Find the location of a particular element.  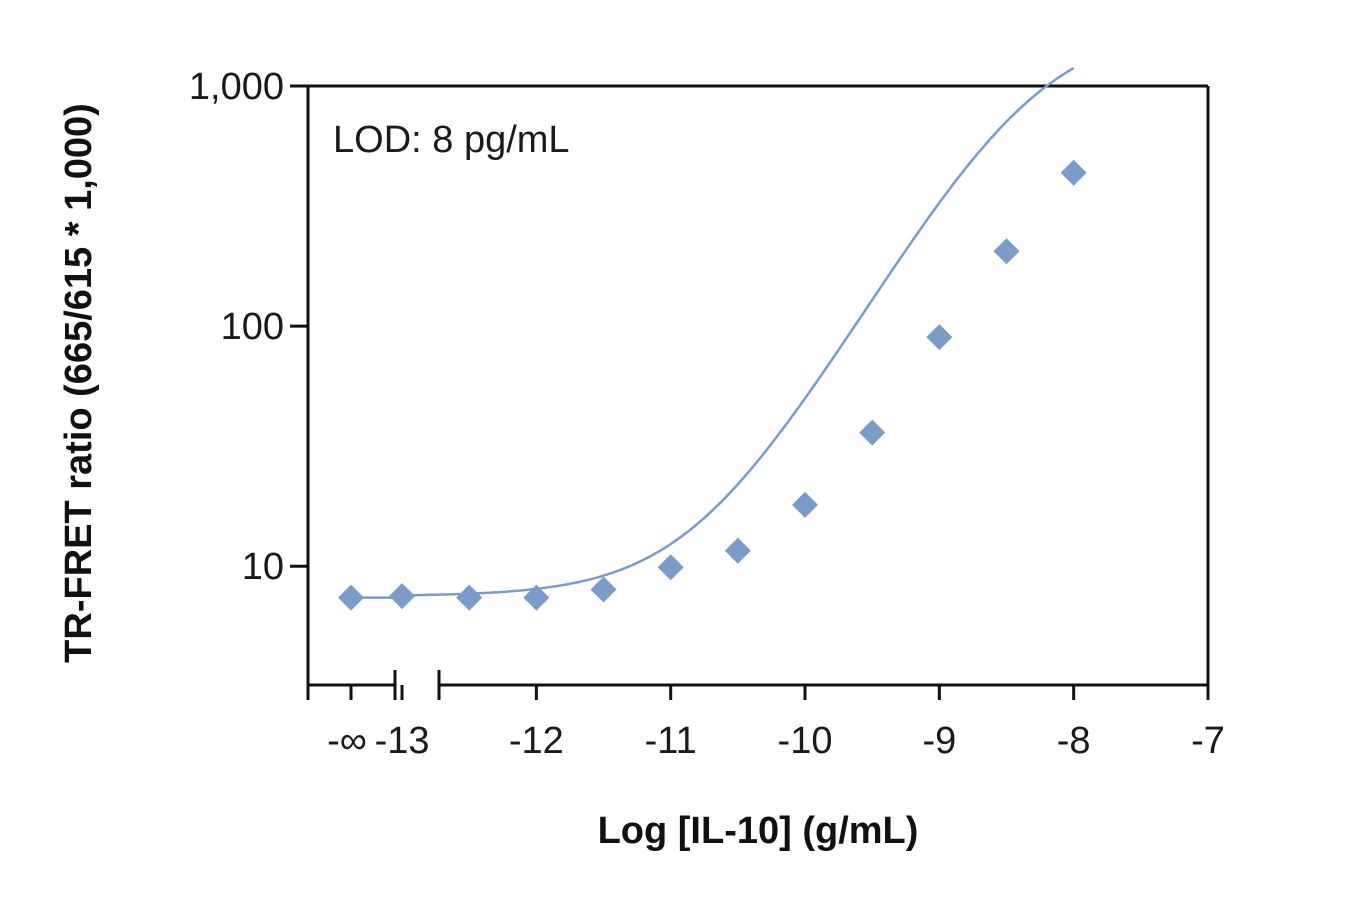

lod-annotation: LOD: 8 pg/mL is located at coordinates (451, 140).